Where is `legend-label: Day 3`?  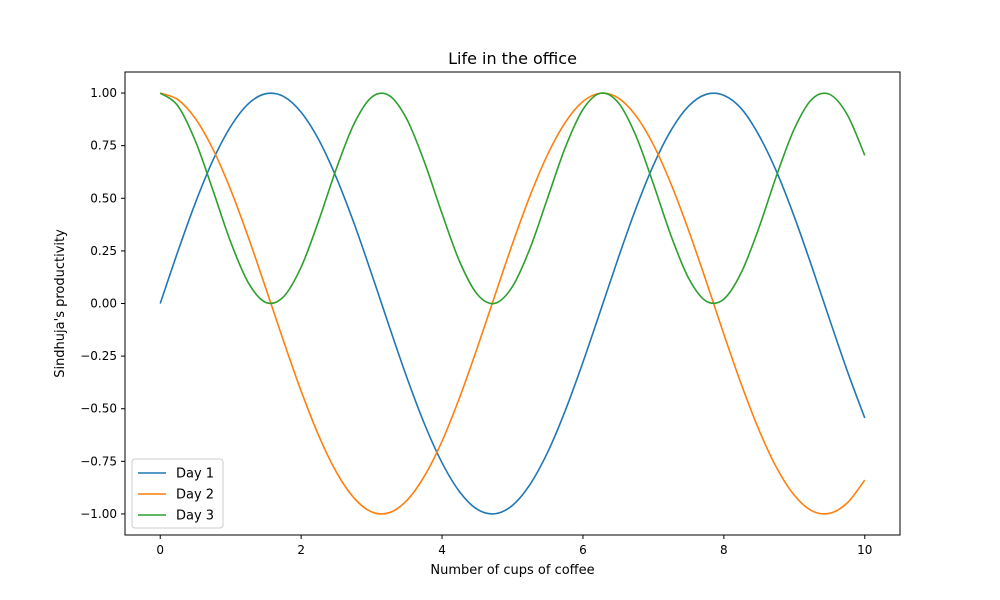
legend-label: Day 3 is located at coordinates (195, 516).